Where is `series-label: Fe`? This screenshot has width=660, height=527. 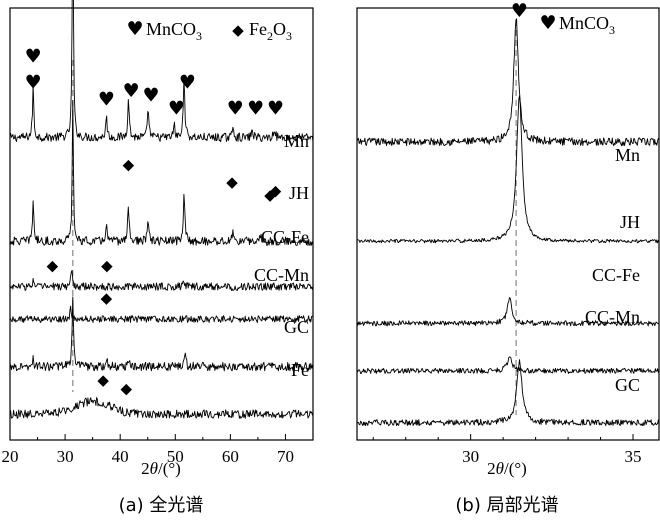
series-label: Fe is located at coordinates (300, 370).